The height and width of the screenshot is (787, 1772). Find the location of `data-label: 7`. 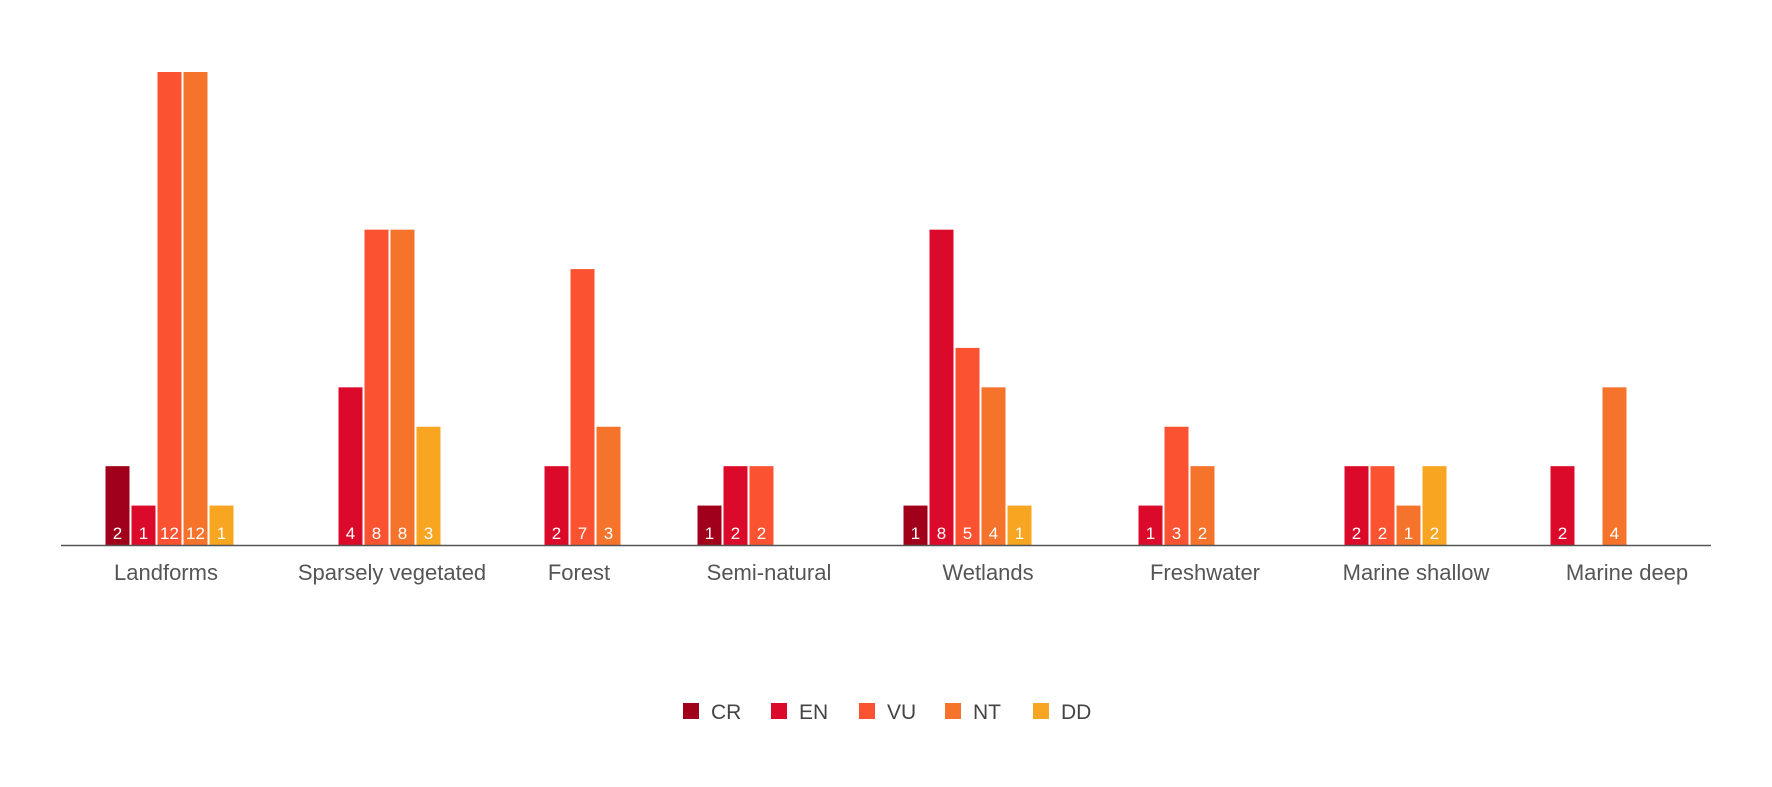

data-label: 7 is located at coordinates (582, 533).